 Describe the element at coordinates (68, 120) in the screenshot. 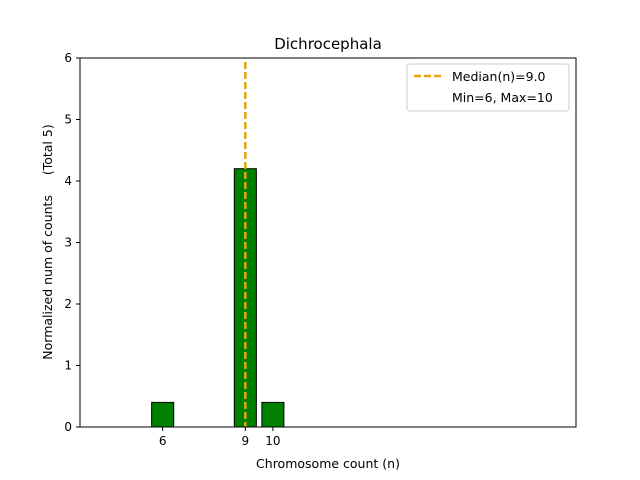

I see `y-tick-label: 5` at that location.